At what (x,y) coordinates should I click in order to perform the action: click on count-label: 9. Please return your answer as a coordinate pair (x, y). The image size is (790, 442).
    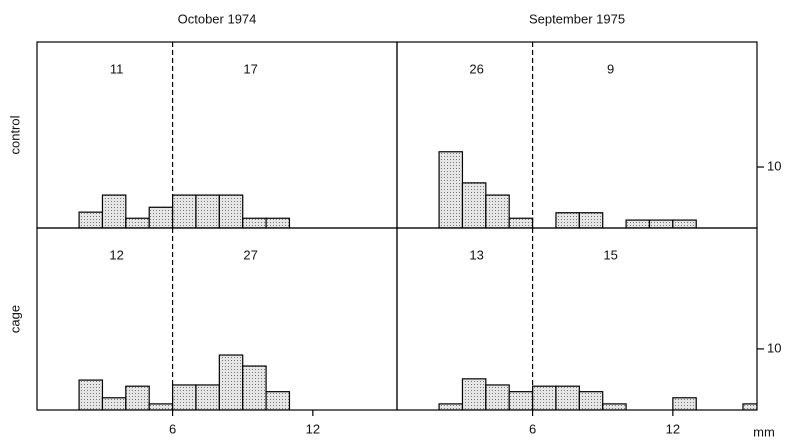
    Looking at the image, I should click on (610, 68).